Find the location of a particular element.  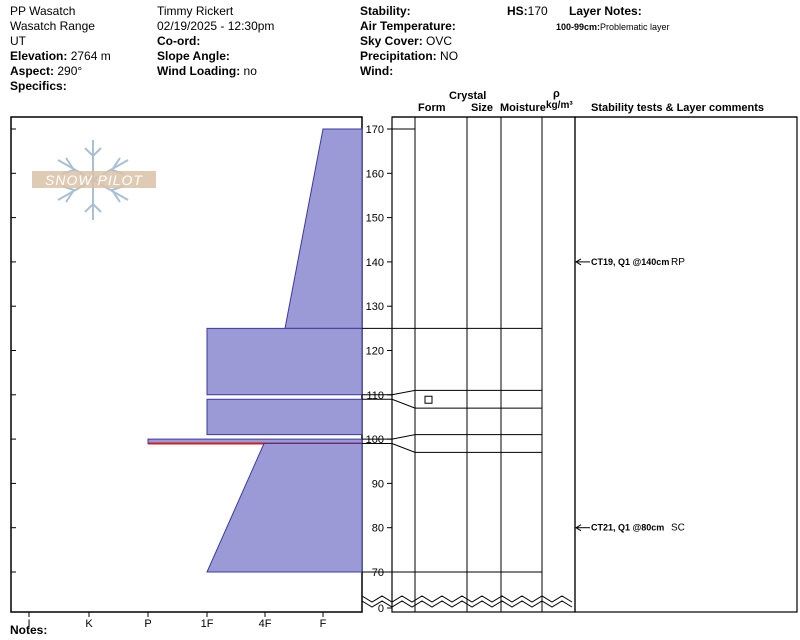

fracture-label: SC is located at coordinates (678, 528).